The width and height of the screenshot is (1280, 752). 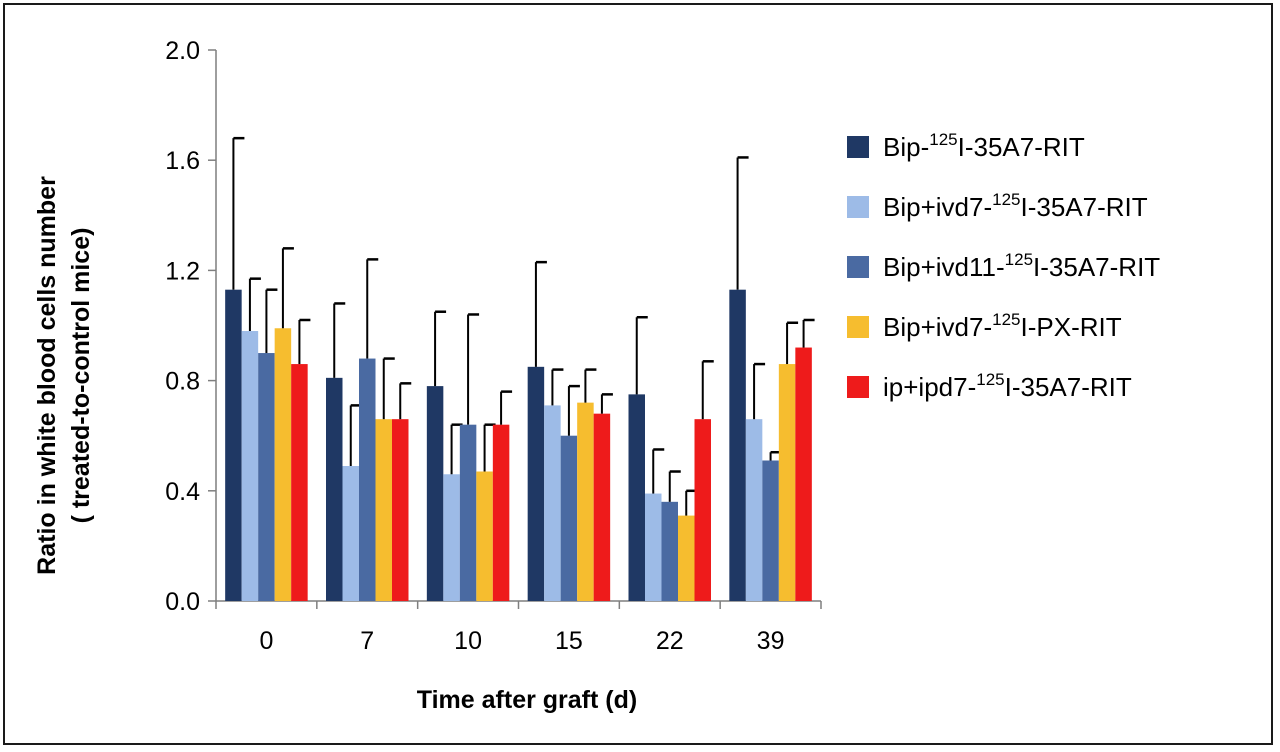 I want to click on y-tick-label: 2.0, so click(x=182, y=51).